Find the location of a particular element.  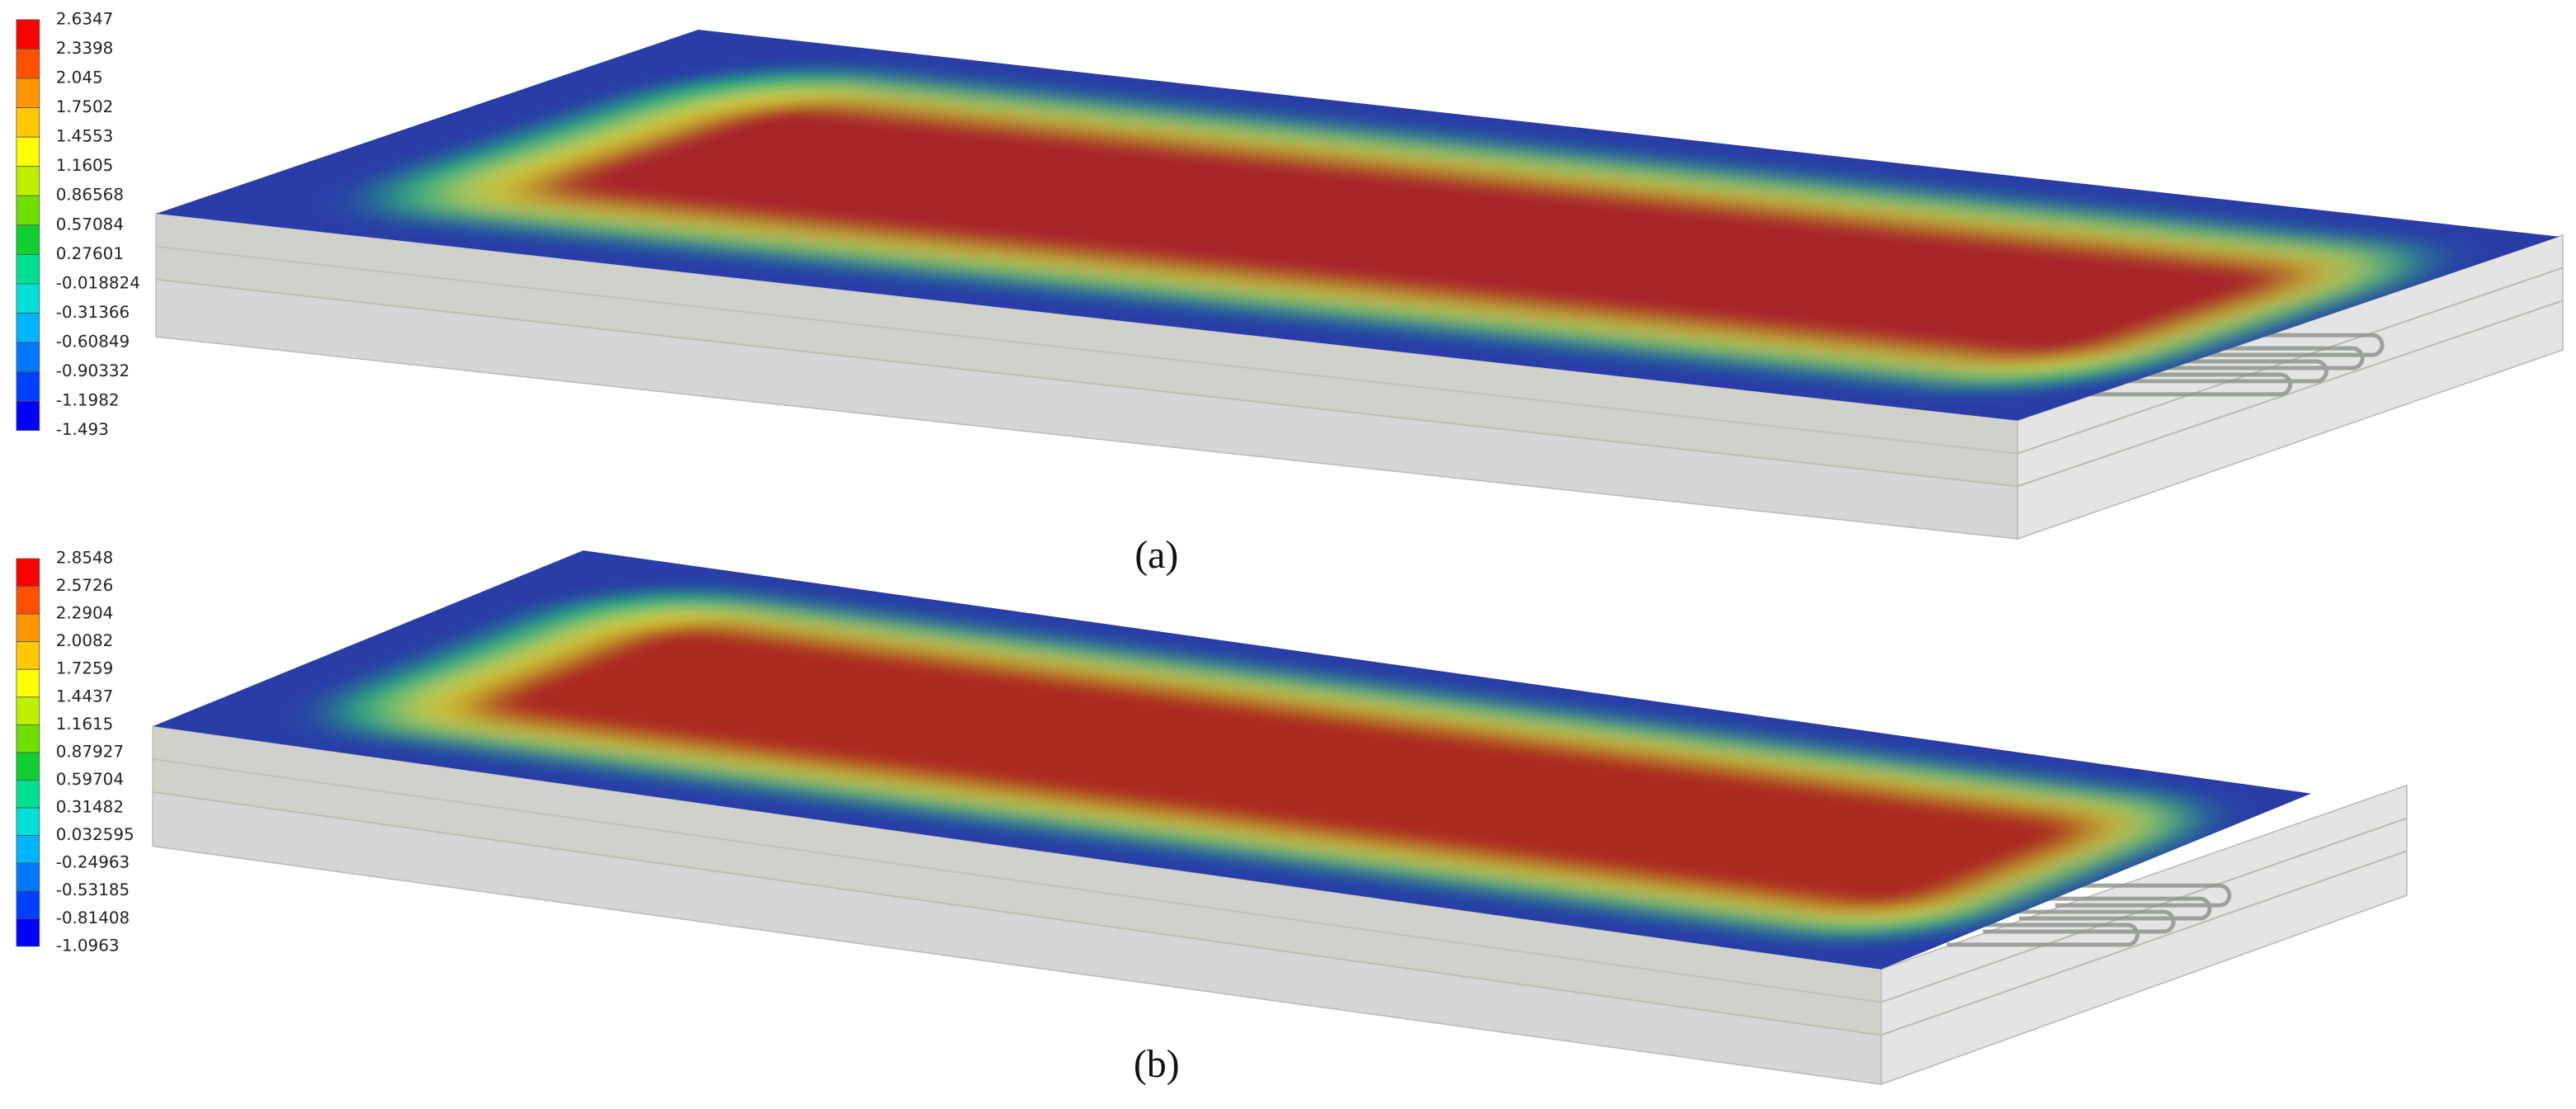

caption: (b) is located at coordinates (1157, 1064).